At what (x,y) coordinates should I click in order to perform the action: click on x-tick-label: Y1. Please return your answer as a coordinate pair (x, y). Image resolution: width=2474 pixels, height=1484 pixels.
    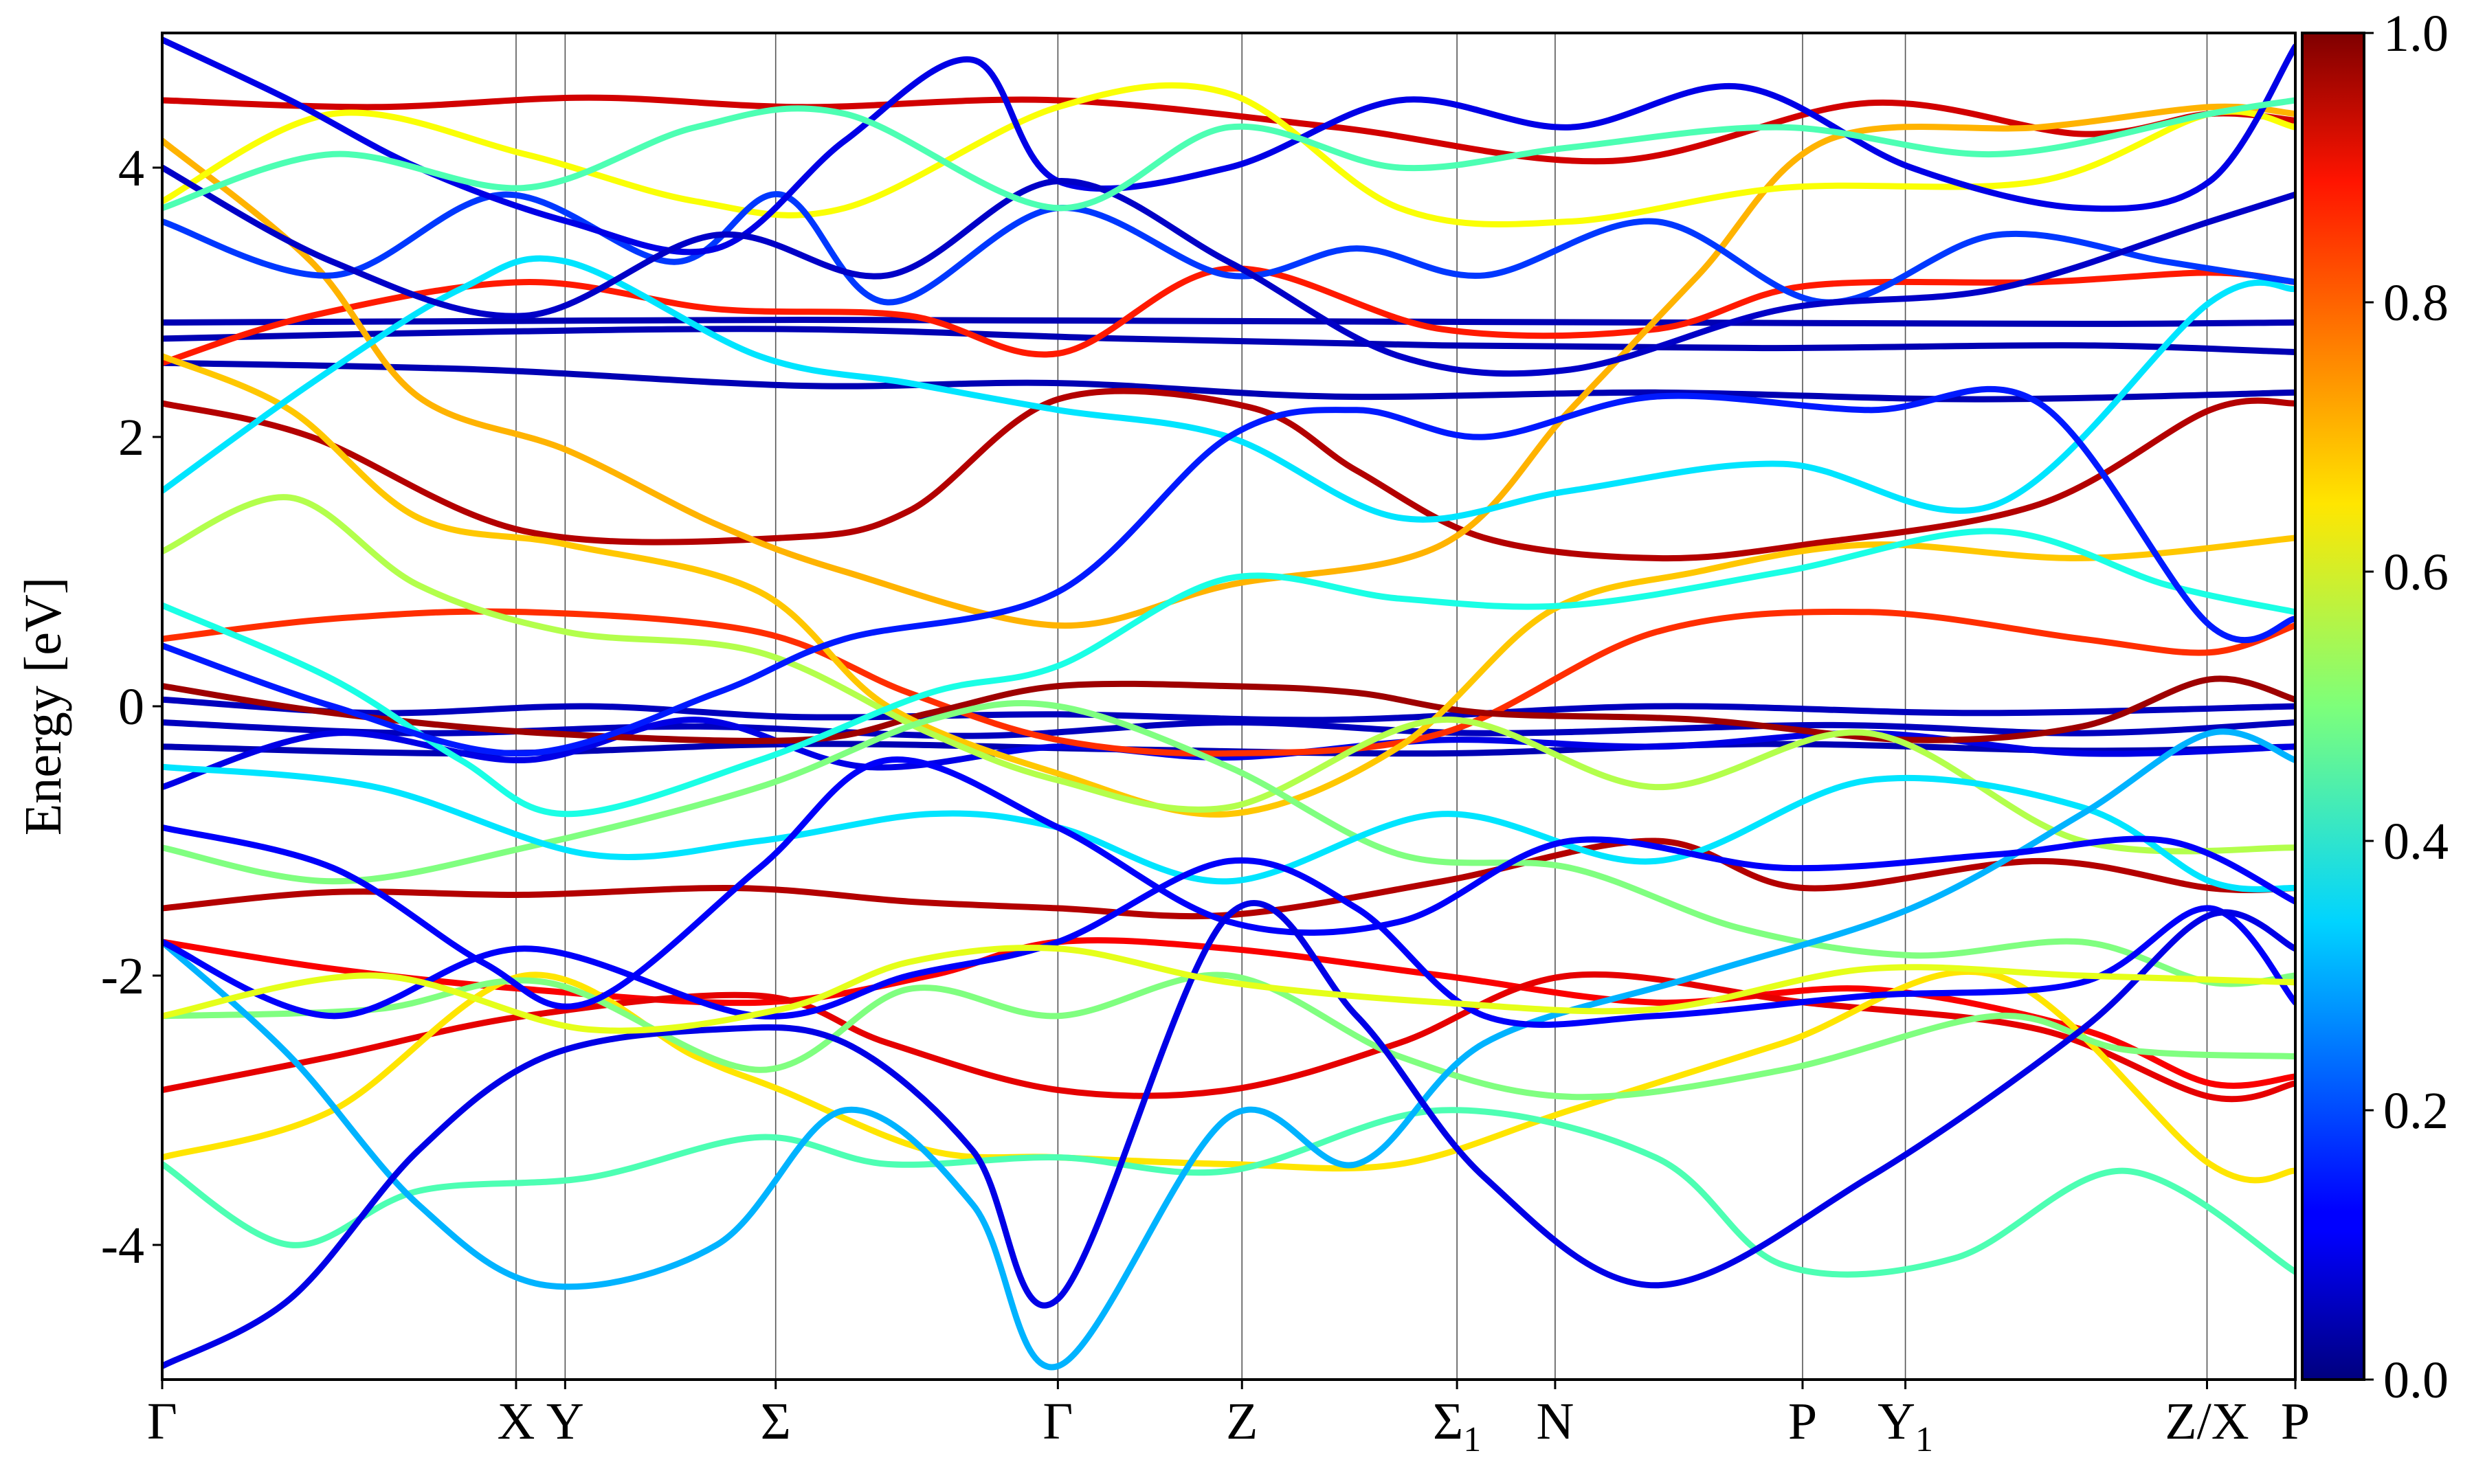
    Looking at the image, I should click on (1905, 1426).